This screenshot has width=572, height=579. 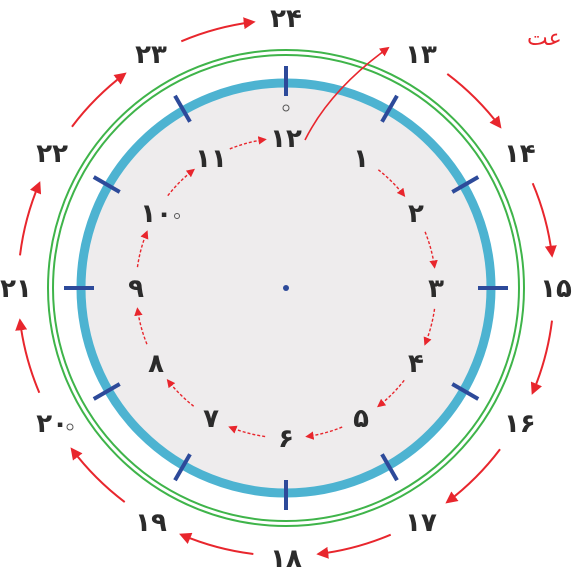 What do you see at coordinates (421, 523) in the screenshot?
I see `outer-hour-5: ۱۷` at bounding box center [421, 523].